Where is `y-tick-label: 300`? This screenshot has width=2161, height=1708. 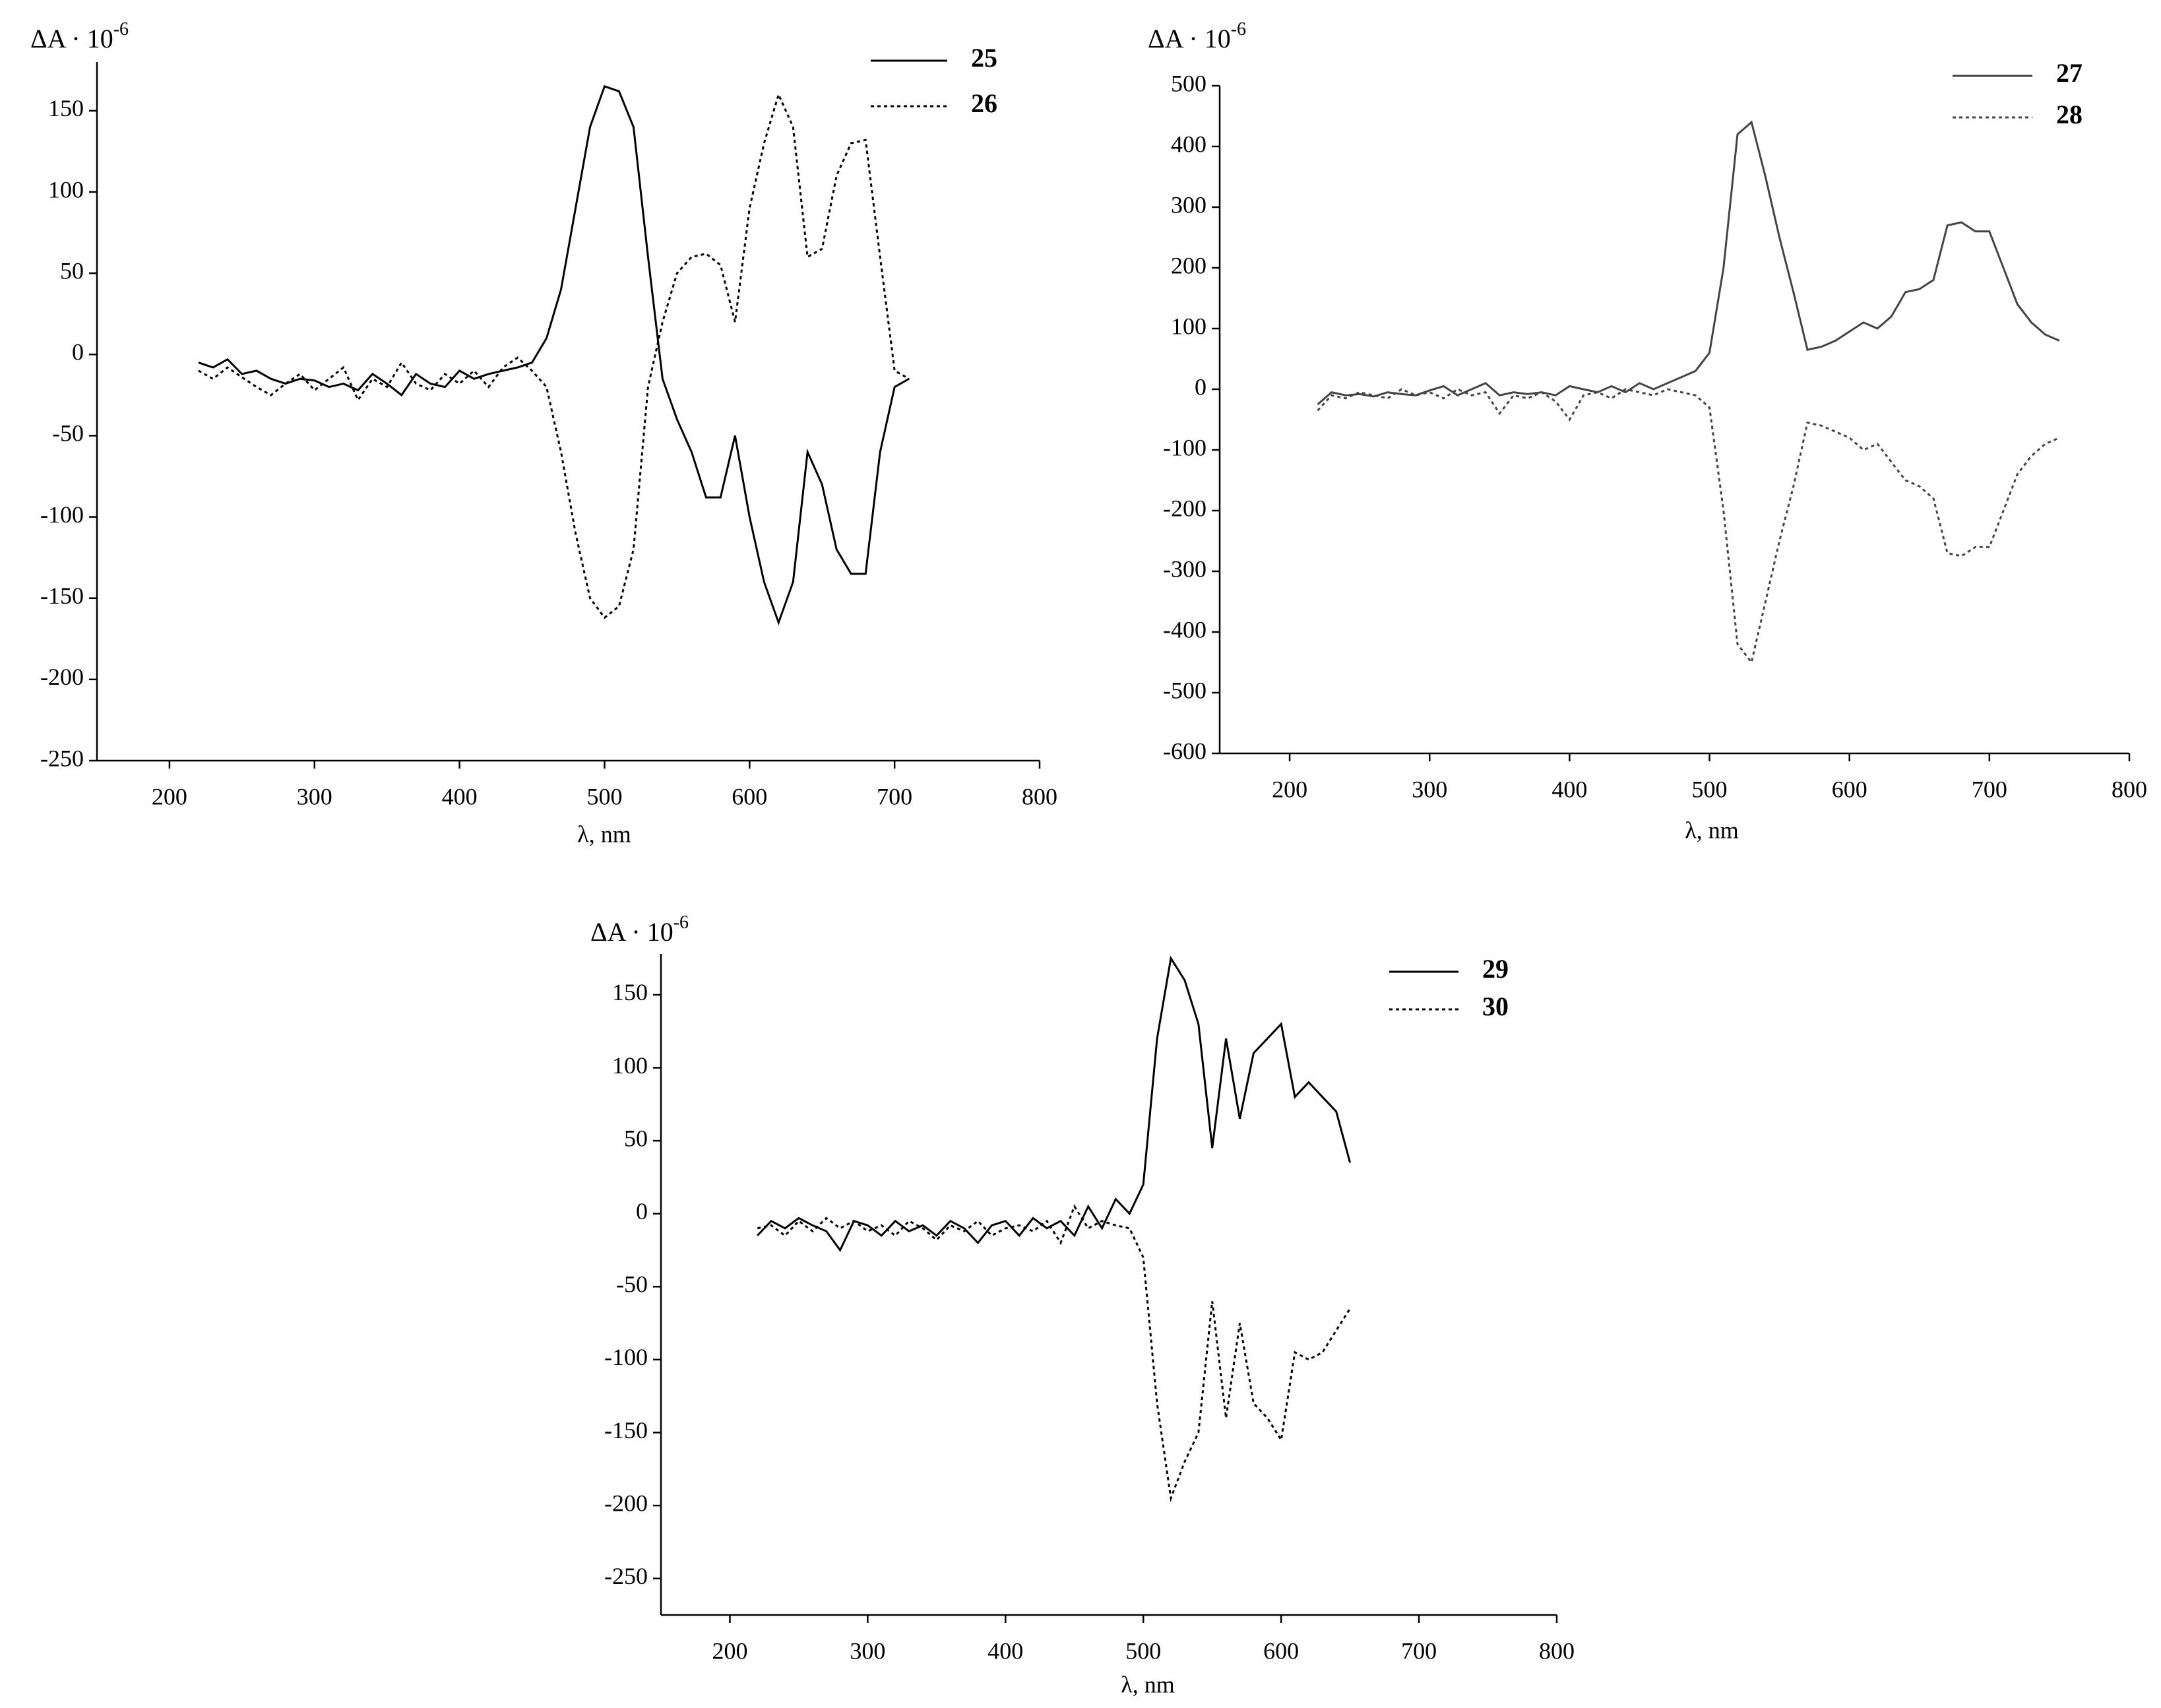 y-tick-label: 300 is located at coordinates (1188, 205).